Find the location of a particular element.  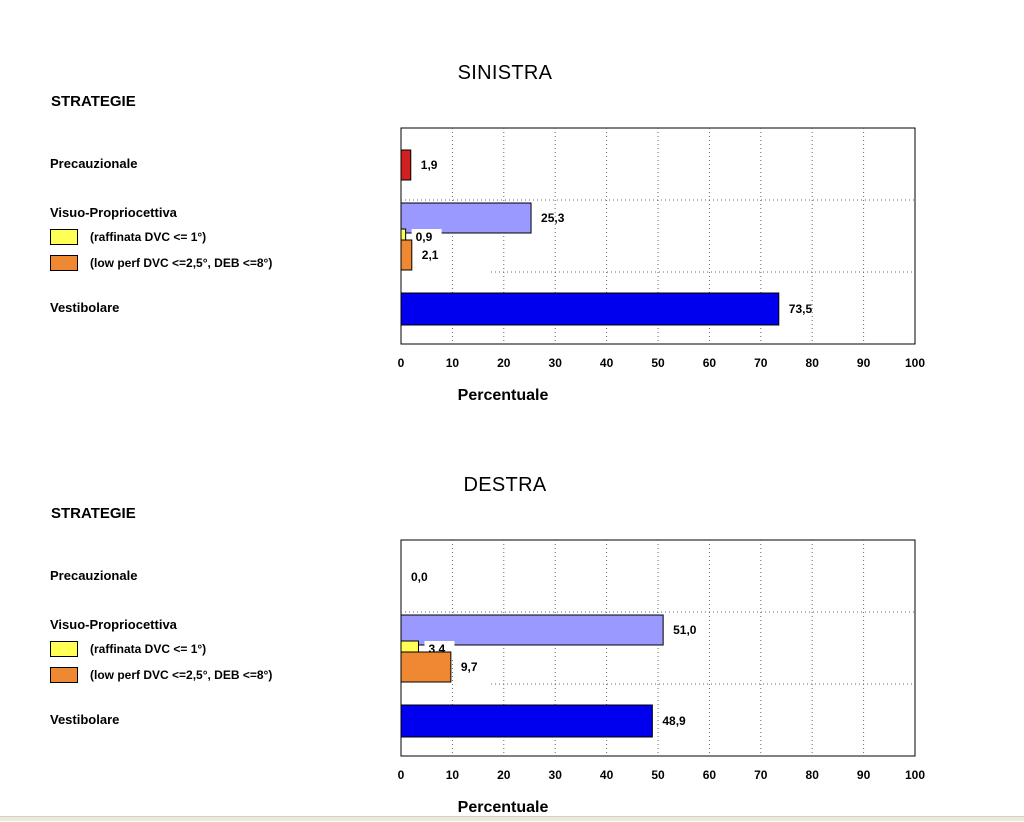

data-label: 48,9 is located at coordinates (674, 721).